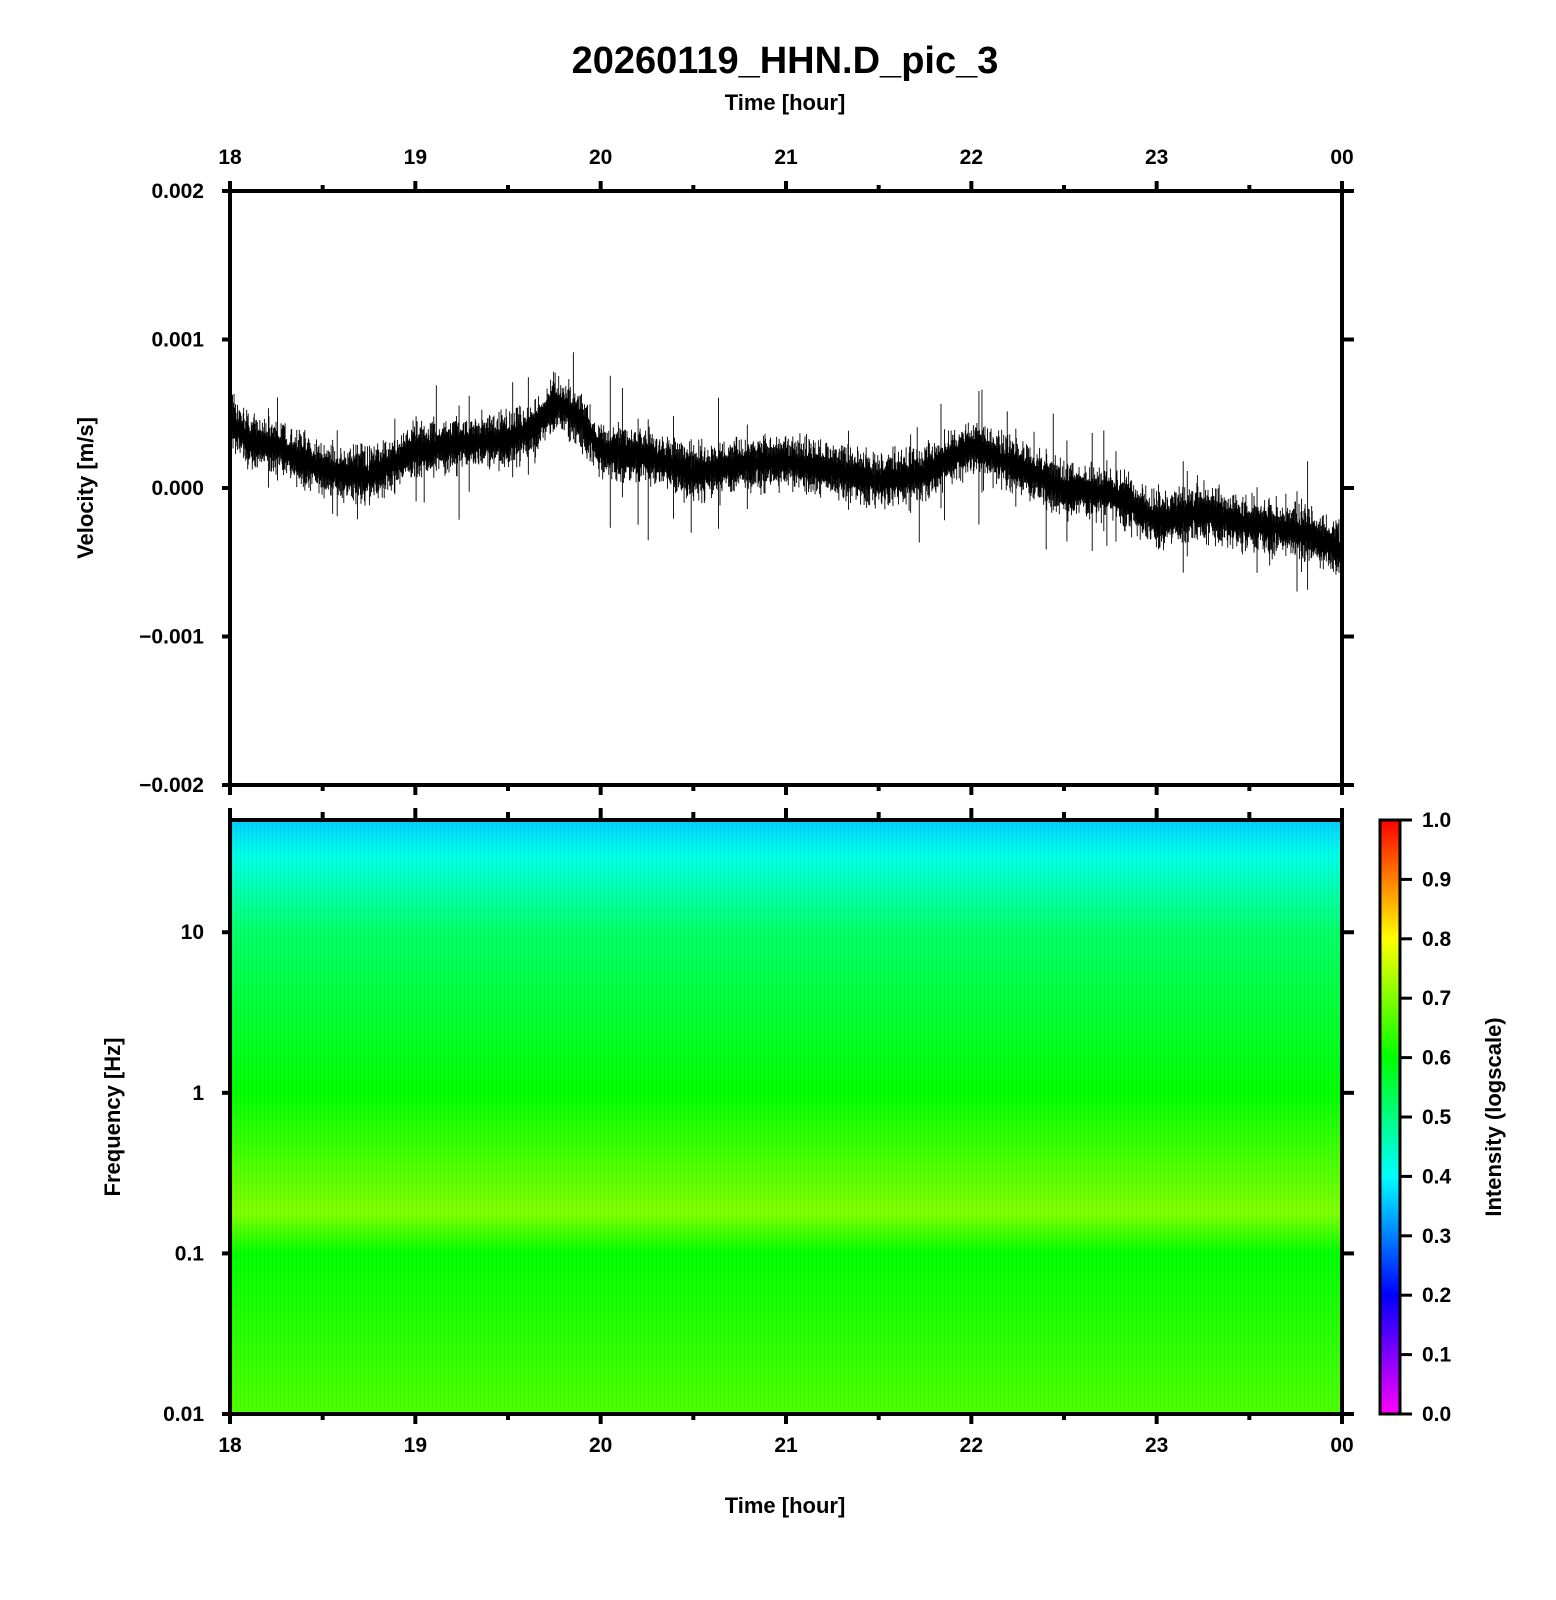 This screenshot has width=1556, height=1600. Describe the element at coordinates (1390, 1117) in the screenshot. I see `colorbar-gradient` at that location.